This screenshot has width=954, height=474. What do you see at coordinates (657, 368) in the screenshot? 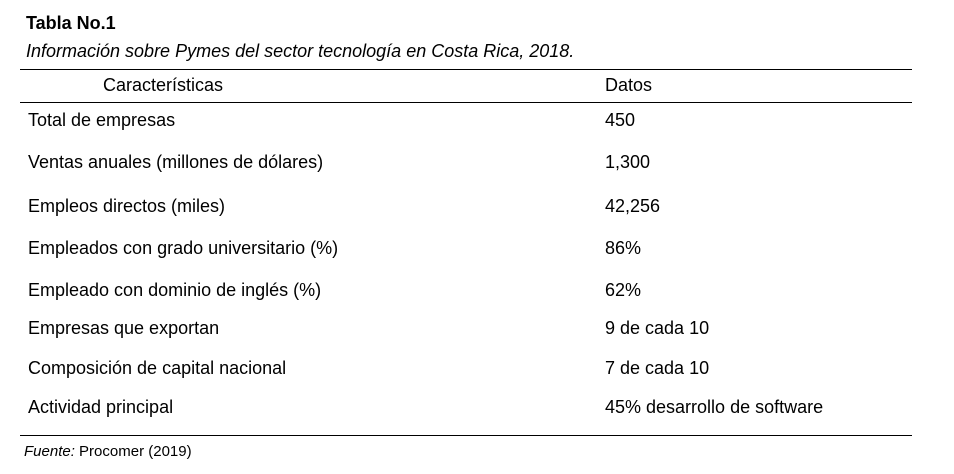
I see `row-value: 7 de cada 10` at bounding box center [657, 368].